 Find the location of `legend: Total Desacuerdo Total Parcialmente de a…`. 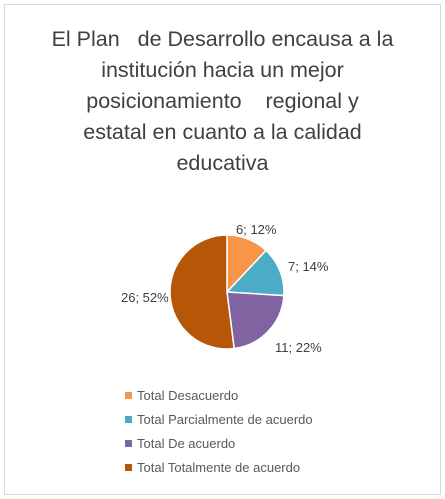

legend: Total Desacuerdo Total Parcialmente de a… is located at coordinates (219, 431).